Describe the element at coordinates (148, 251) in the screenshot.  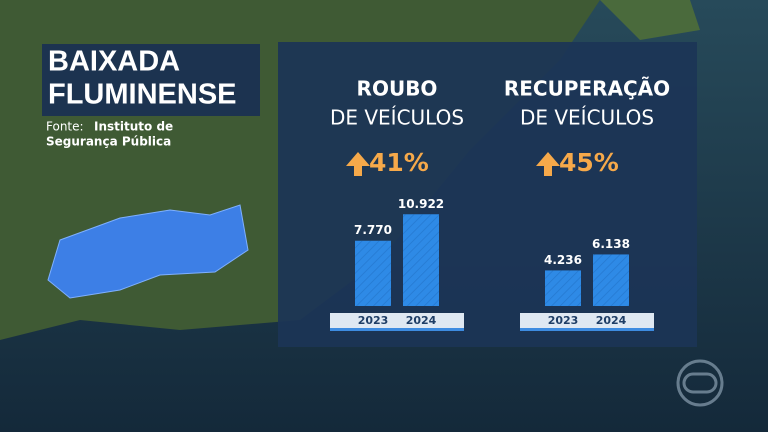
I see `region` at that location.